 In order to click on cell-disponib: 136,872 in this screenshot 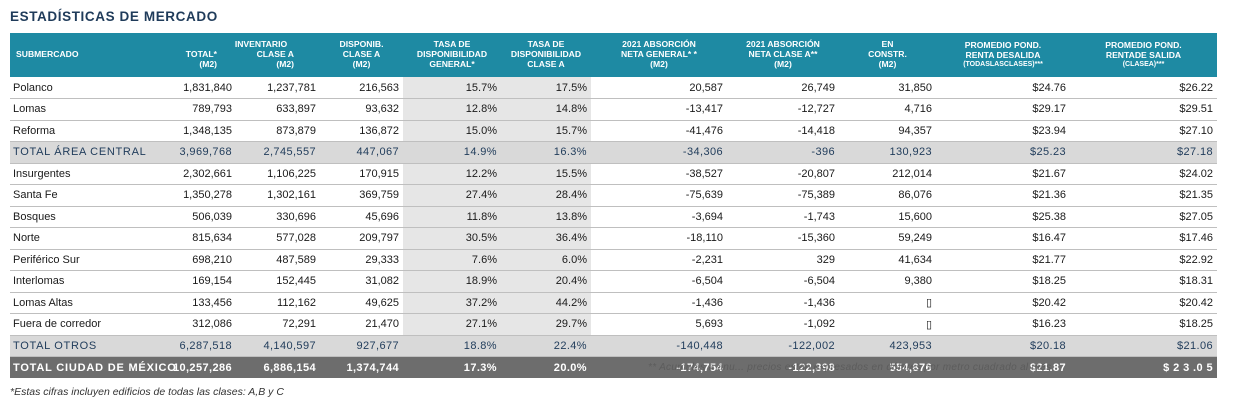, I will do `click(361, 131)`.